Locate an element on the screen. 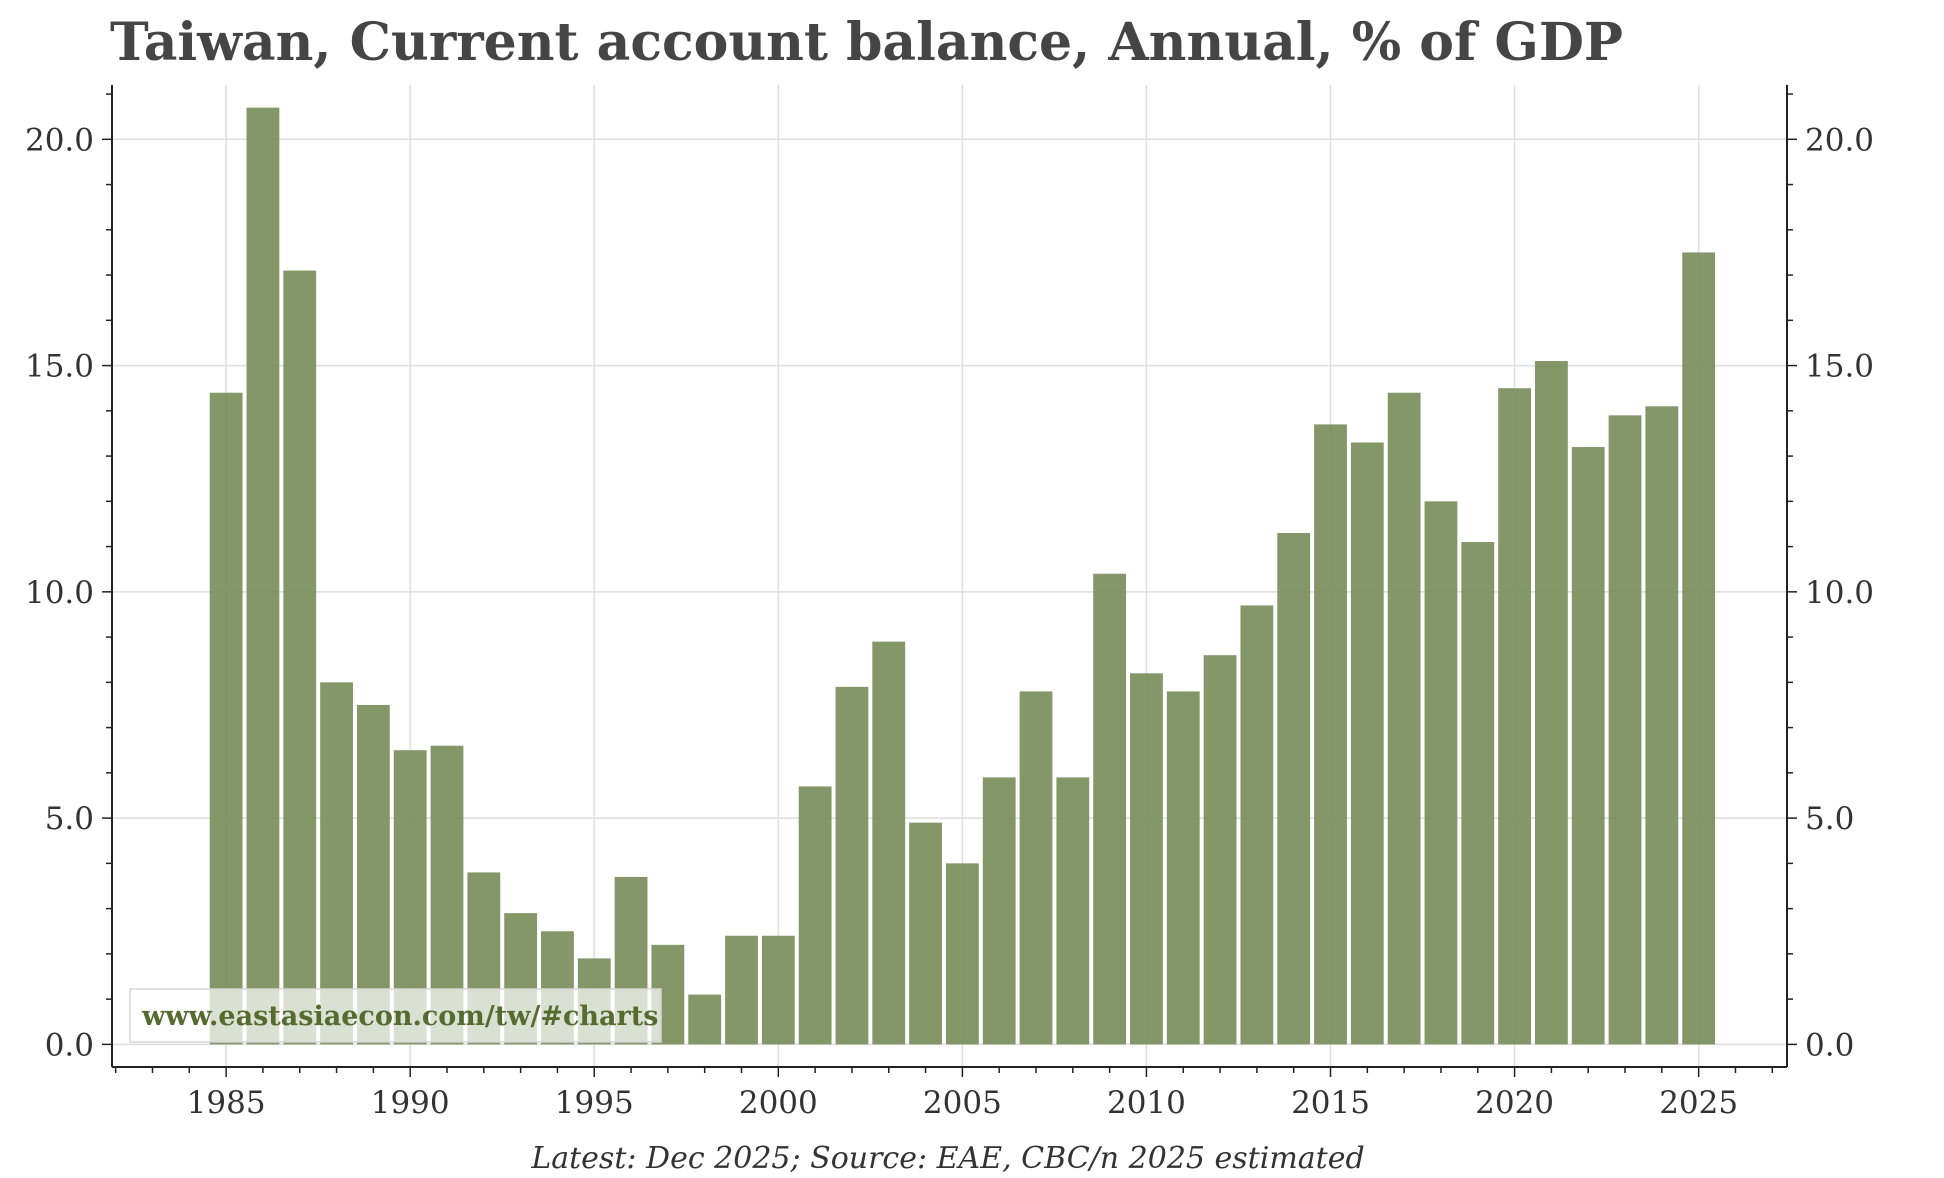  bar-1988 is located at coordinates (336, 863).